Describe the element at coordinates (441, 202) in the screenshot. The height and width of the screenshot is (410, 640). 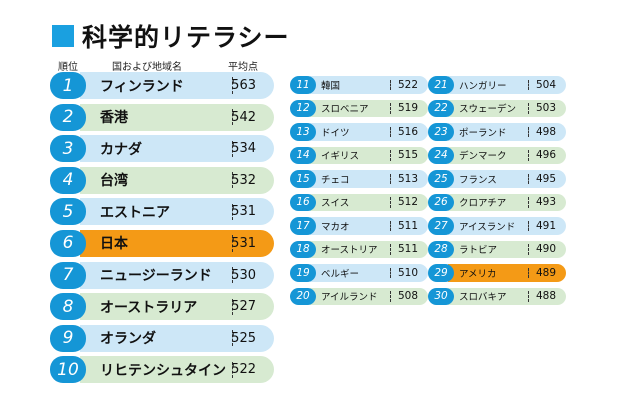
I see `rank-badge: 26` at that location.